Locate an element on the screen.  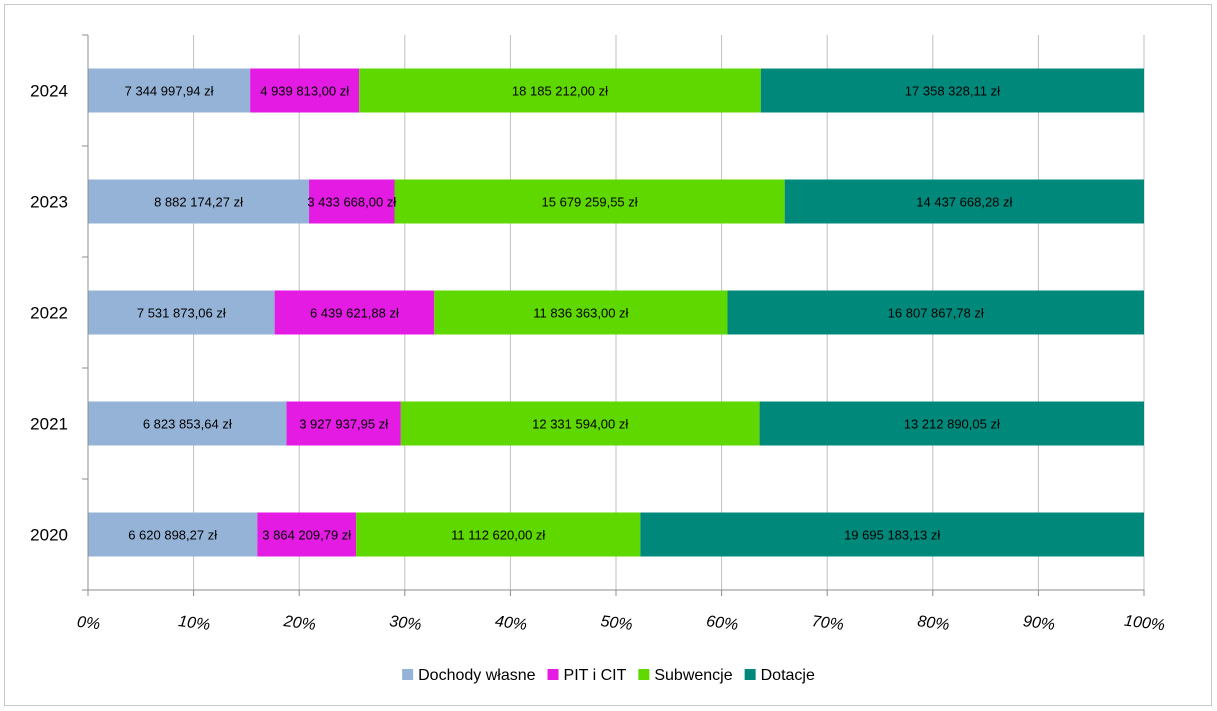
legend: Dochody własne PIT i CIT Subwencje Dotacje is located at coordinates (608, 675).